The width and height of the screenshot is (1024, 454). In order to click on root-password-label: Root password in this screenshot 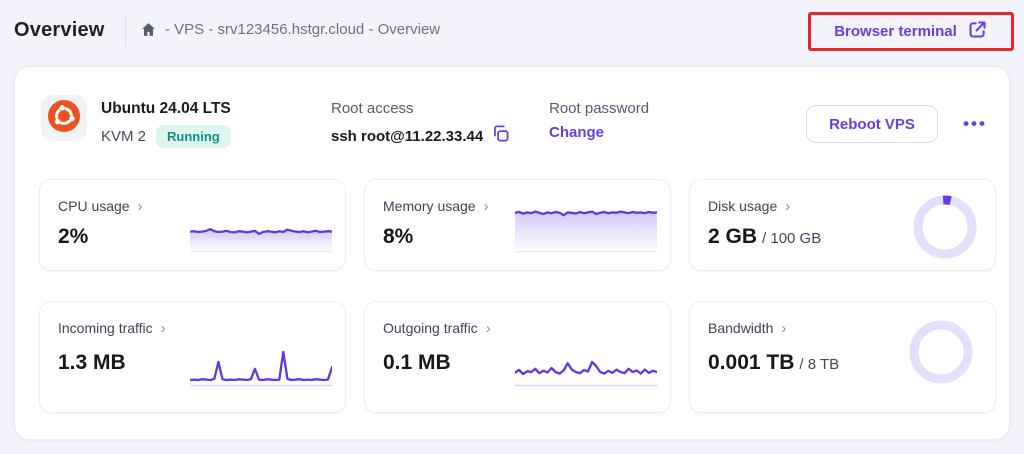, I will do `click(599, 108)`.